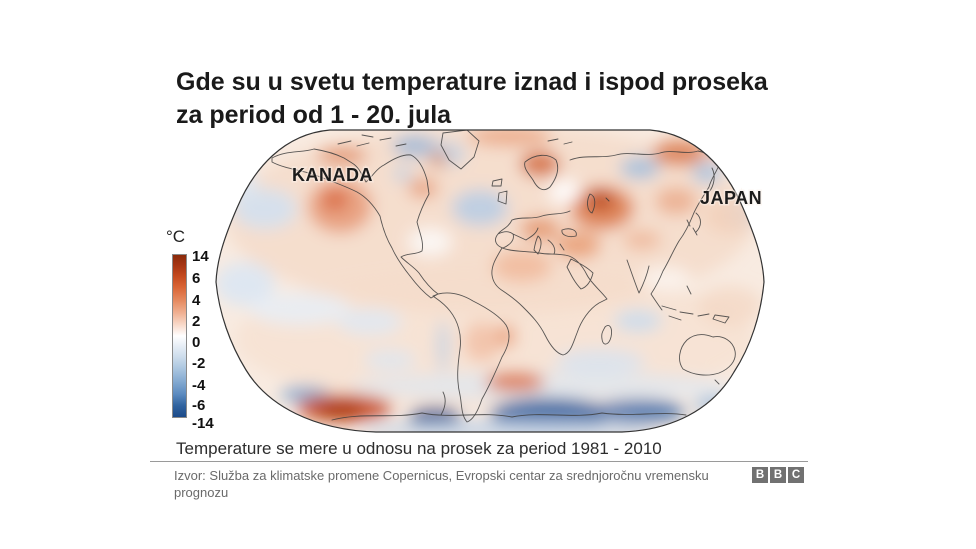  I want to click on bbc-logo-letter: C, so click(796, 475).